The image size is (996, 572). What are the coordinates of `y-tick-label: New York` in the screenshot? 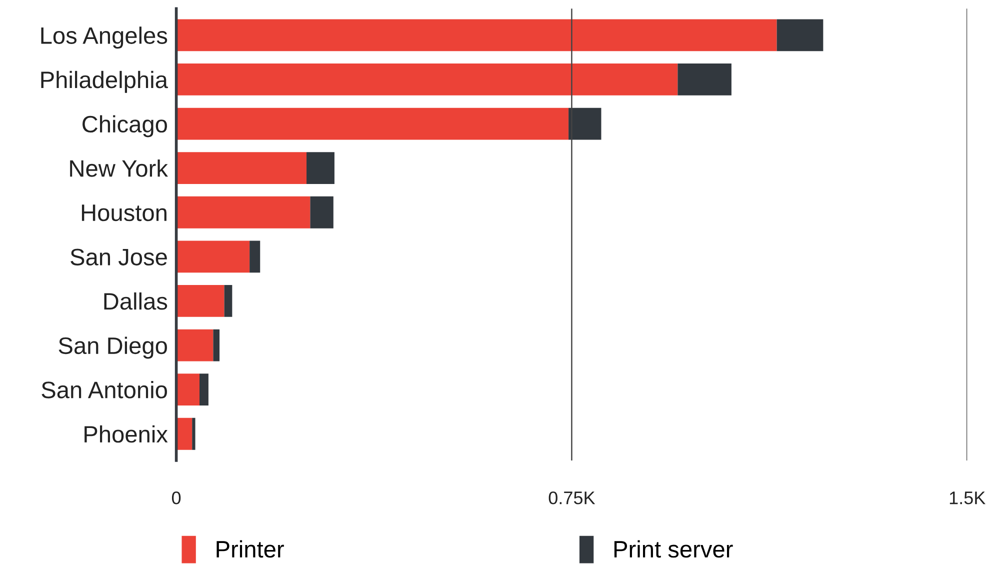 It's located at (119, 168).